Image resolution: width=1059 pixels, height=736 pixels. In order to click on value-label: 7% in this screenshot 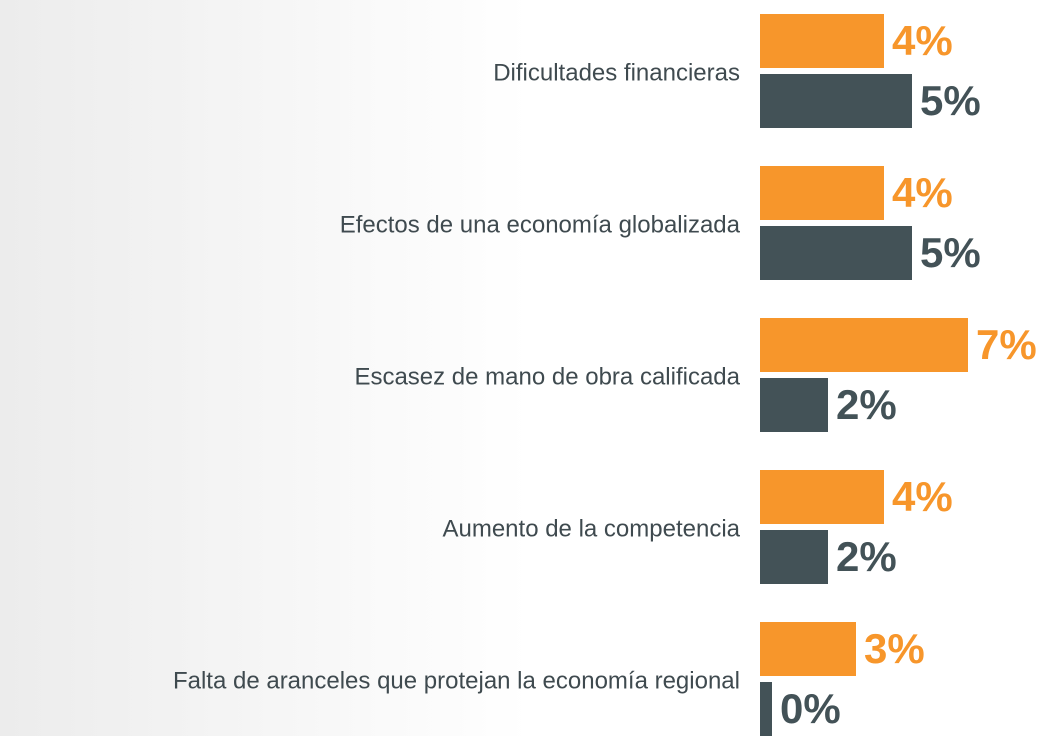, I will do `click(1006, 344)`.